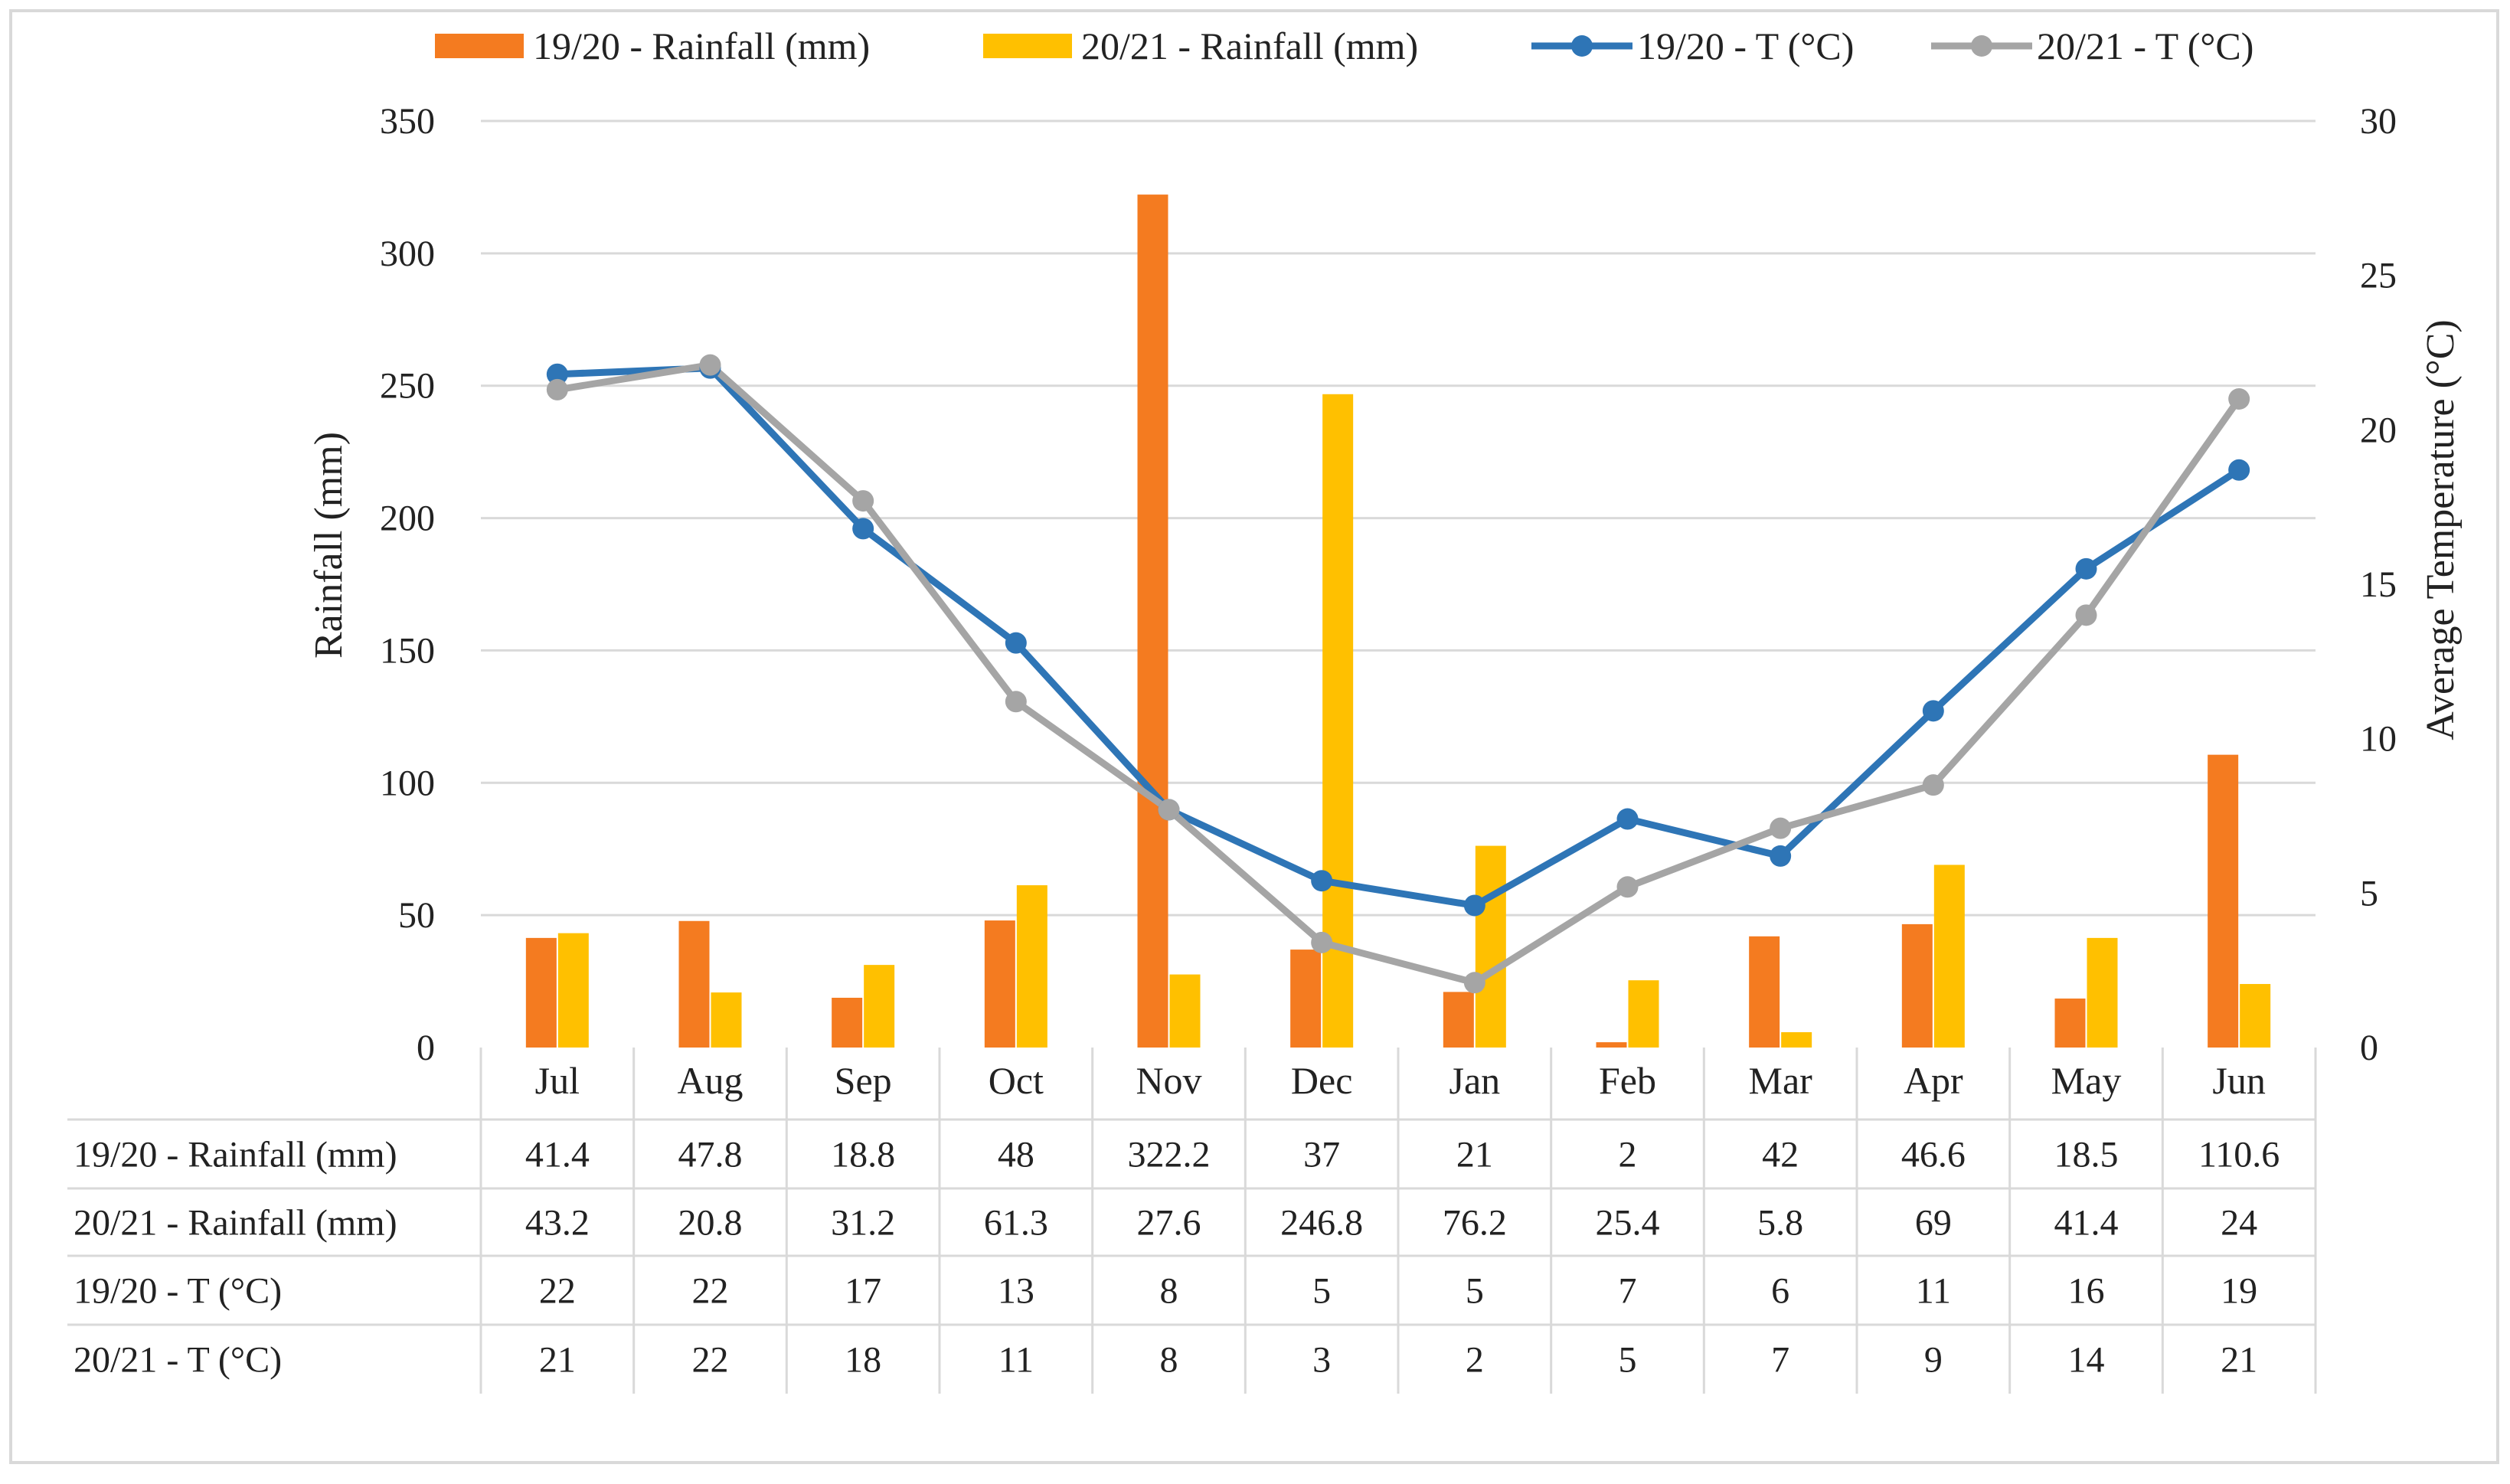 The height and width of the screenshot is (1484, 2510). Describe the element at coordinates (1322, 1080) in the screenshot. I see `category-label-dec: Dec` at that location.